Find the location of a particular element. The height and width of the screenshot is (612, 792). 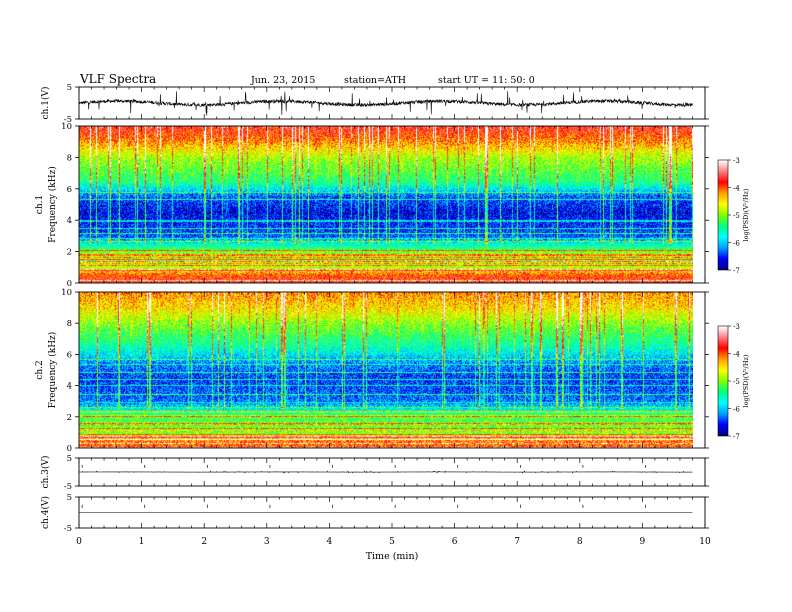

x-tick-label: 0 is located at coordinates (79, 542).